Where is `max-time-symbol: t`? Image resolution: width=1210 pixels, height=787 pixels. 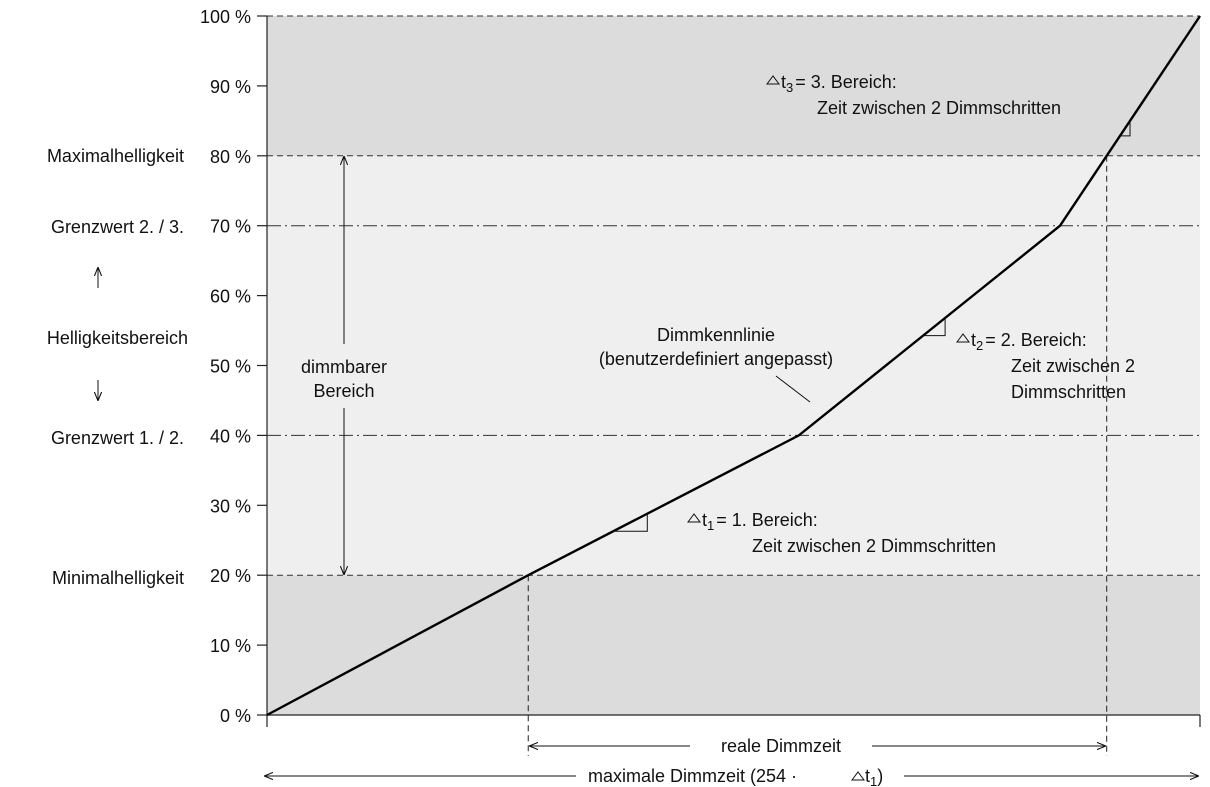 max-time-symbol: t is located at coordinates (867, 776).